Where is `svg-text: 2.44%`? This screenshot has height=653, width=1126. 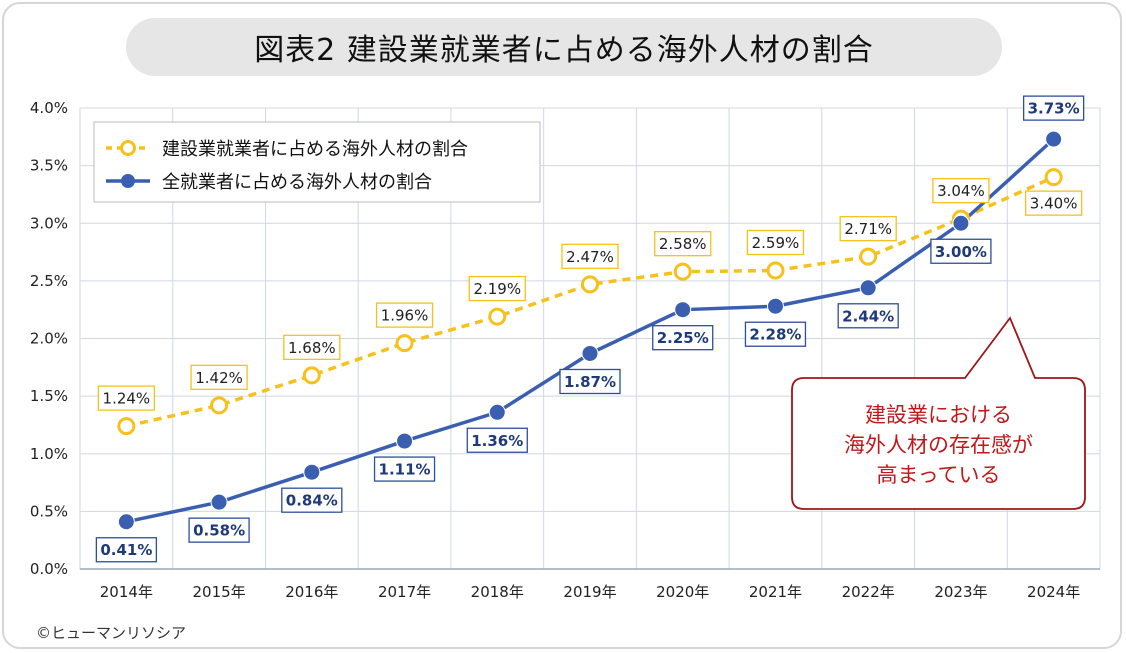 svg-text: 2.44% is located at coordinates (868, 316).